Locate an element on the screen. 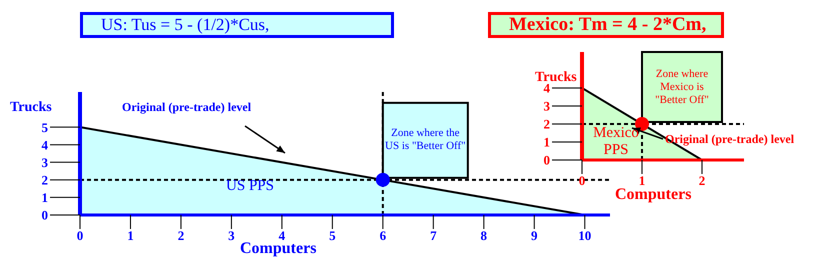 Image resolution: width=822 pixels, height=262 pixels. x-tick-label: 5 is located at coordinates (332, 236).